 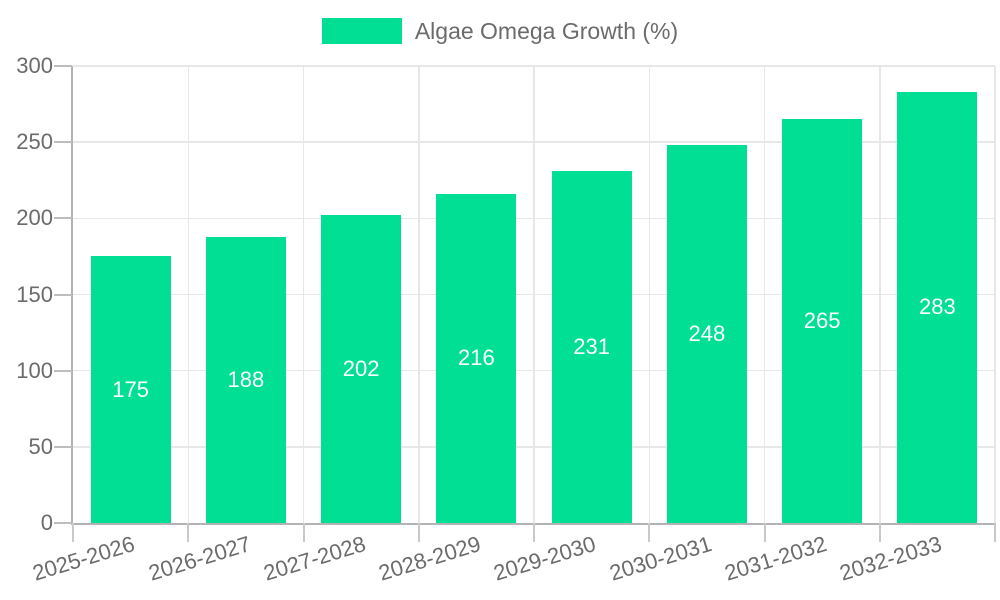 I want to click on y-axis-label: 50, so click(x=40, y=446).